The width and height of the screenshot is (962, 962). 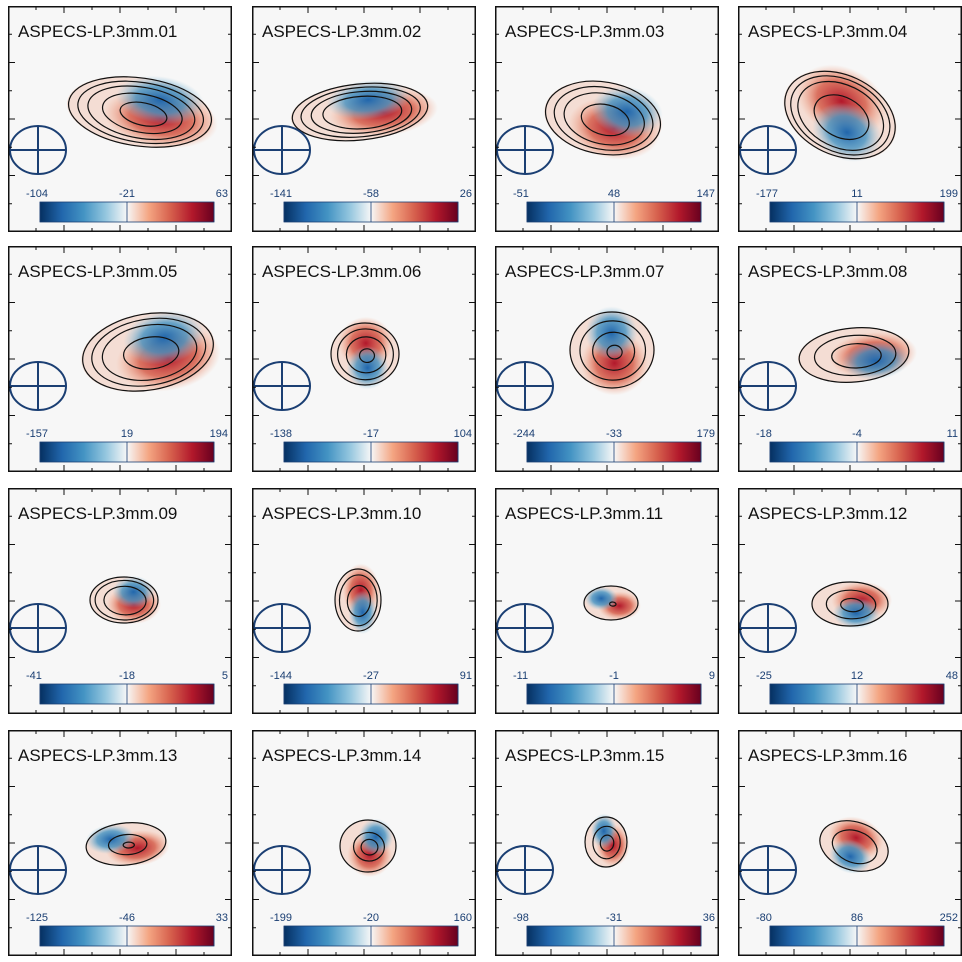 I want to click on colorbar-tick-label: 36, so click(x=709, y=918).